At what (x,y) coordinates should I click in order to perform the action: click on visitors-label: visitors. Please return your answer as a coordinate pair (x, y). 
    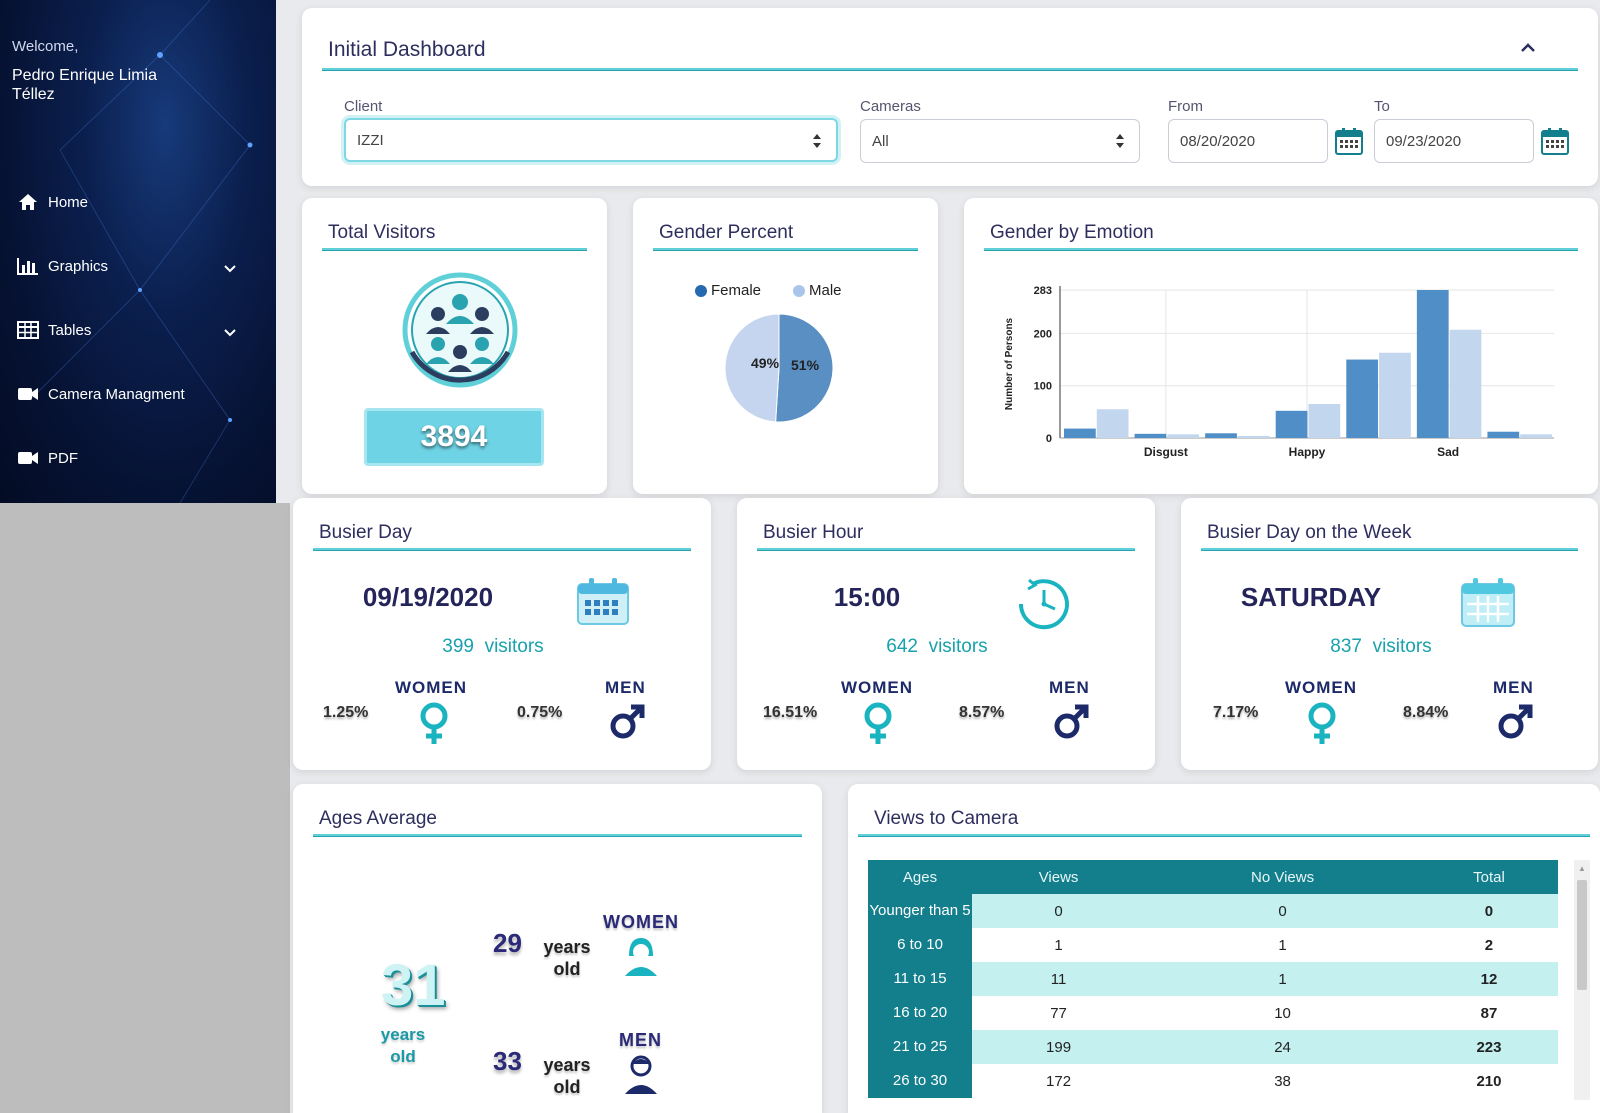
    Looking at the image, I should click on (514, 646).